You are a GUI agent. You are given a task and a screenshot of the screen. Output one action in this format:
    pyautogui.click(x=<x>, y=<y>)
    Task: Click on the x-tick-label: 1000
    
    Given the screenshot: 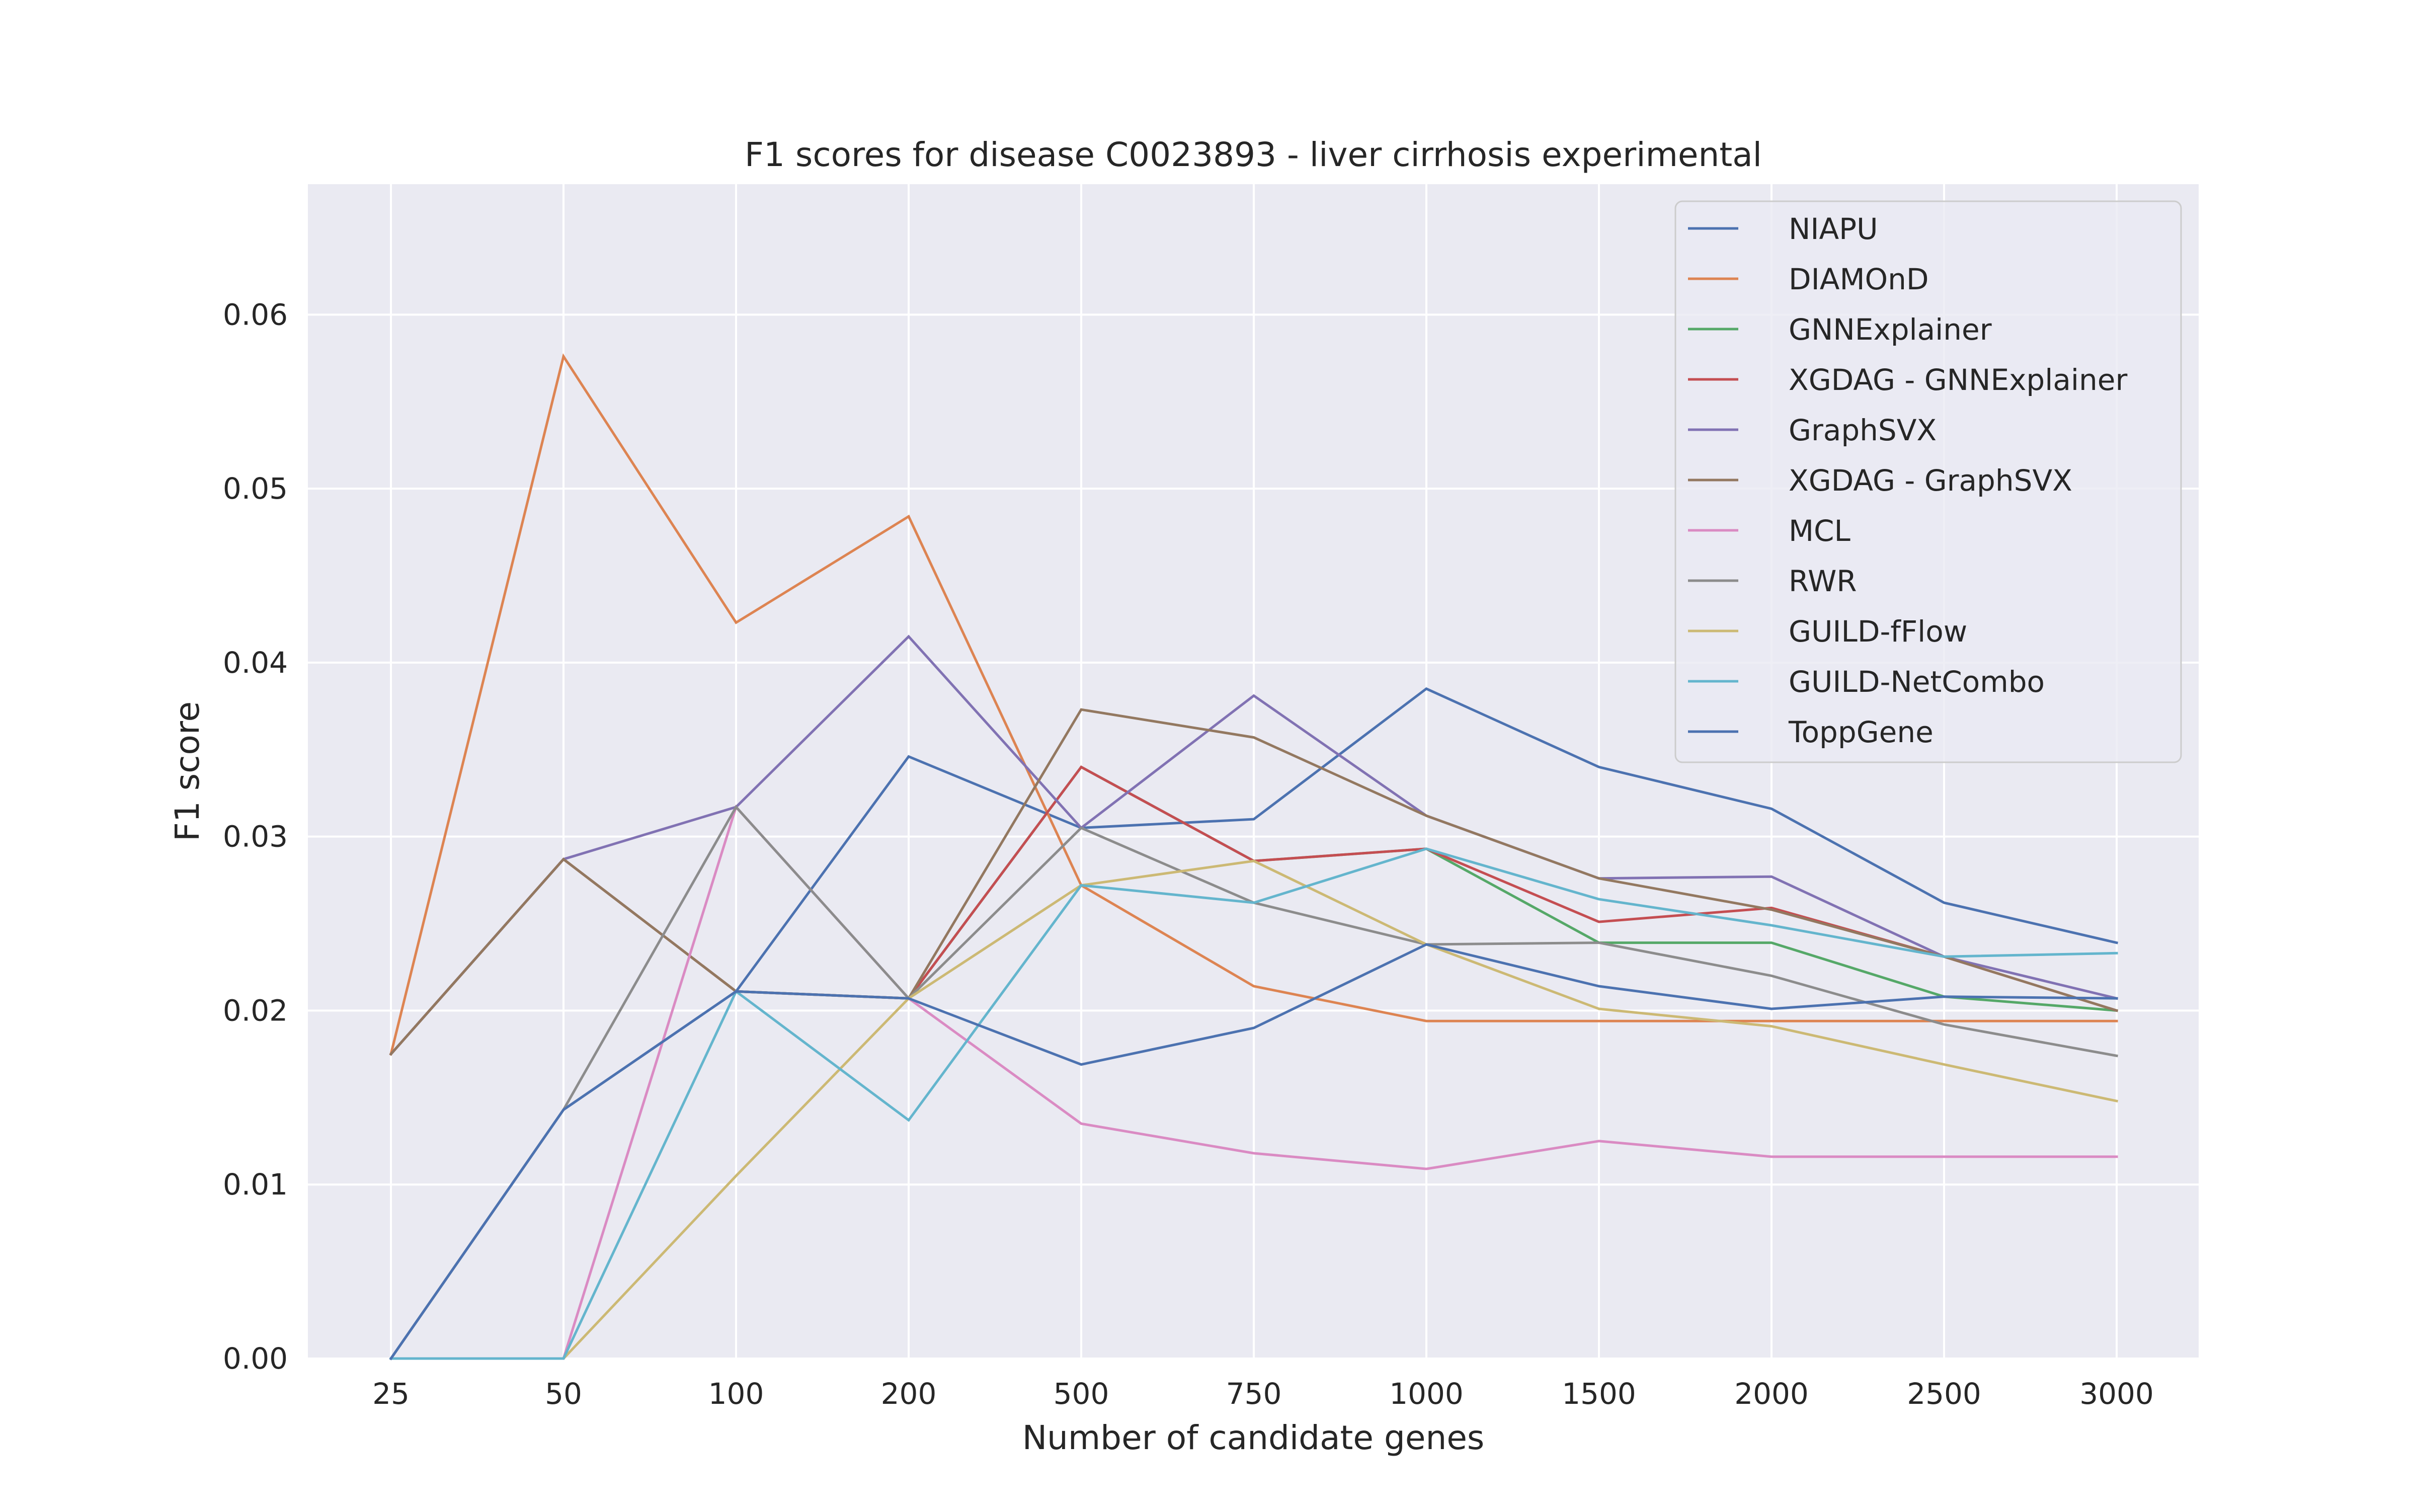 What is the action you would take?
    pyautogui.click(x=1426, y=1394)
    